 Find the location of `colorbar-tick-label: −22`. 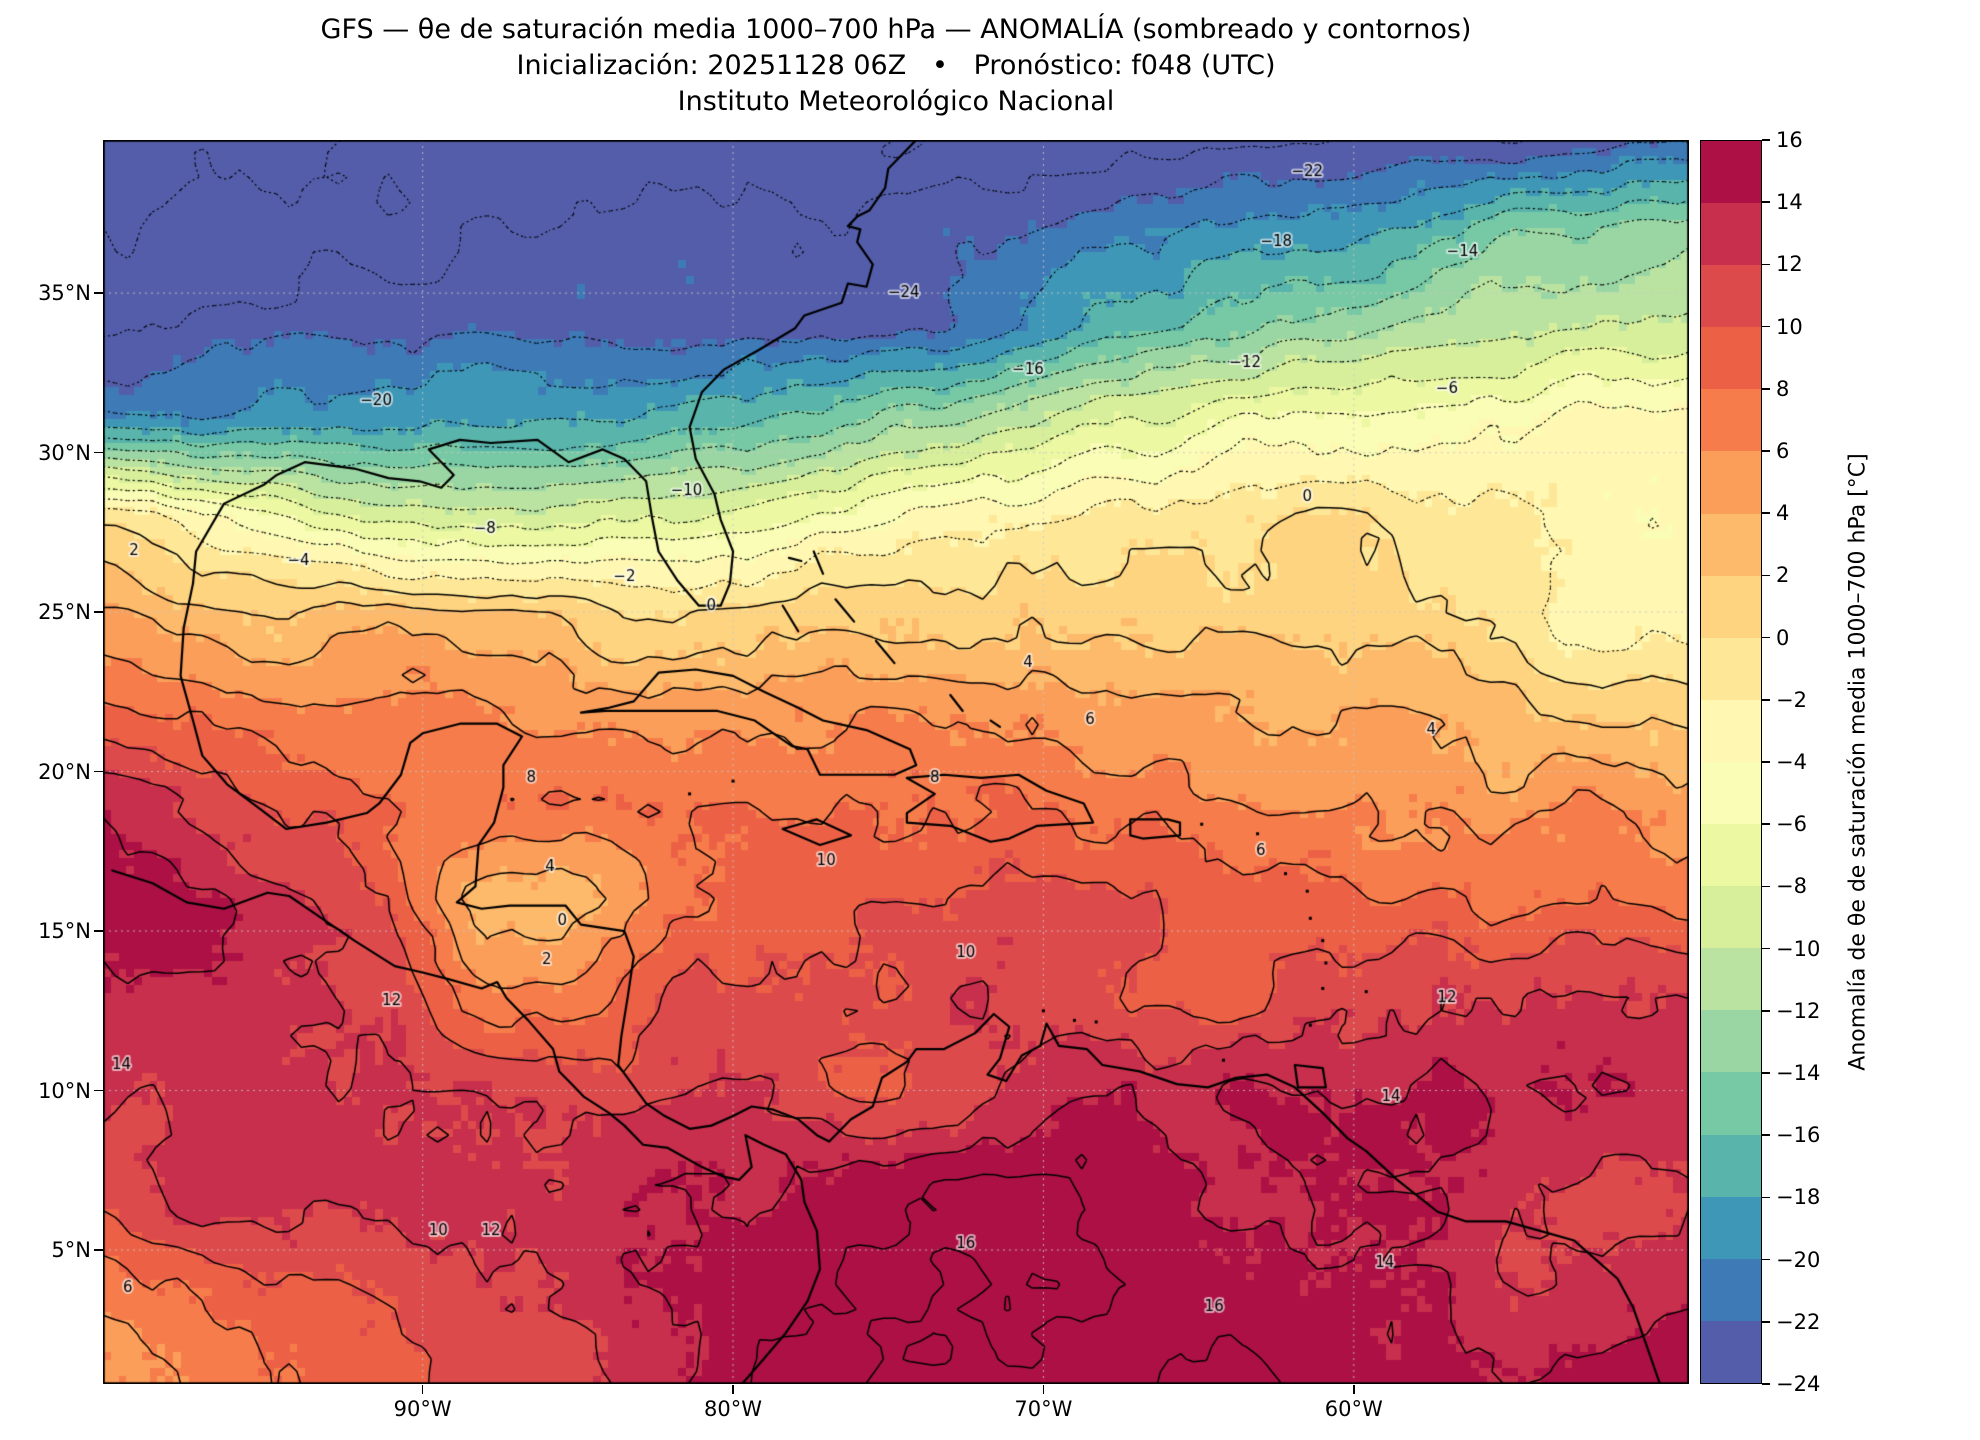

colorbar-tick-label: −22 is located at coordinates (1798, 1321).